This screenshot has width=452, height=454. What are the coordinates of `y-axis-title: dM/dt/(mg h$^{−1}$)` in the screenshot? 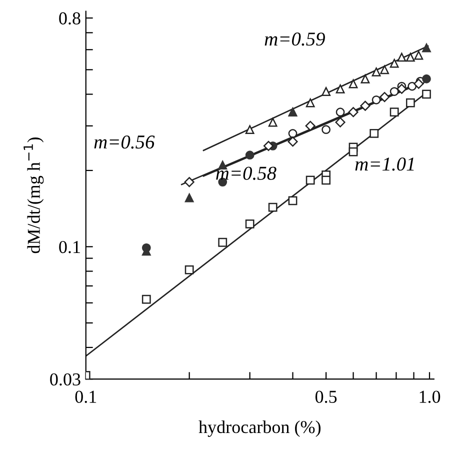 It's located at (34, 196).